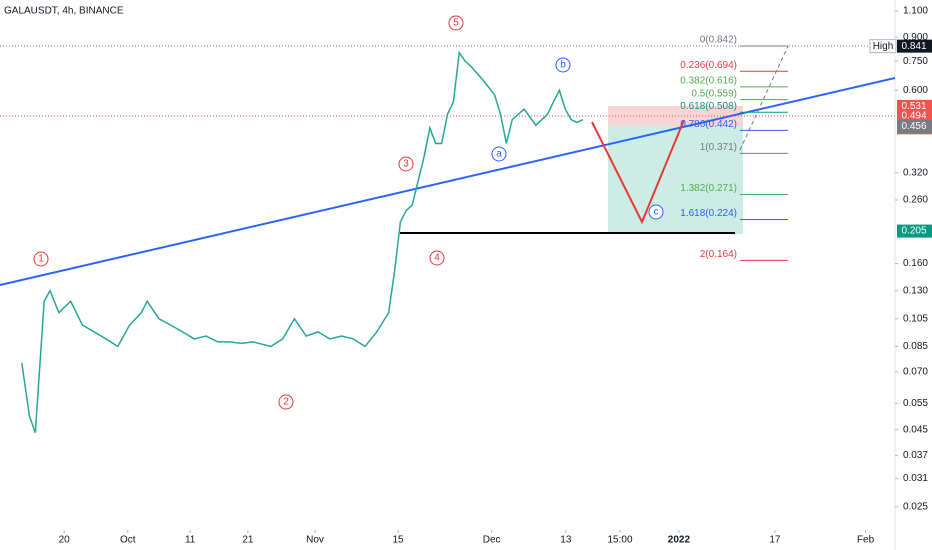  What do you see at coordinates (708, 106) in the screenshot?
I see `fib-label: 0.618(0.508)` at bounding box center [708, 106].